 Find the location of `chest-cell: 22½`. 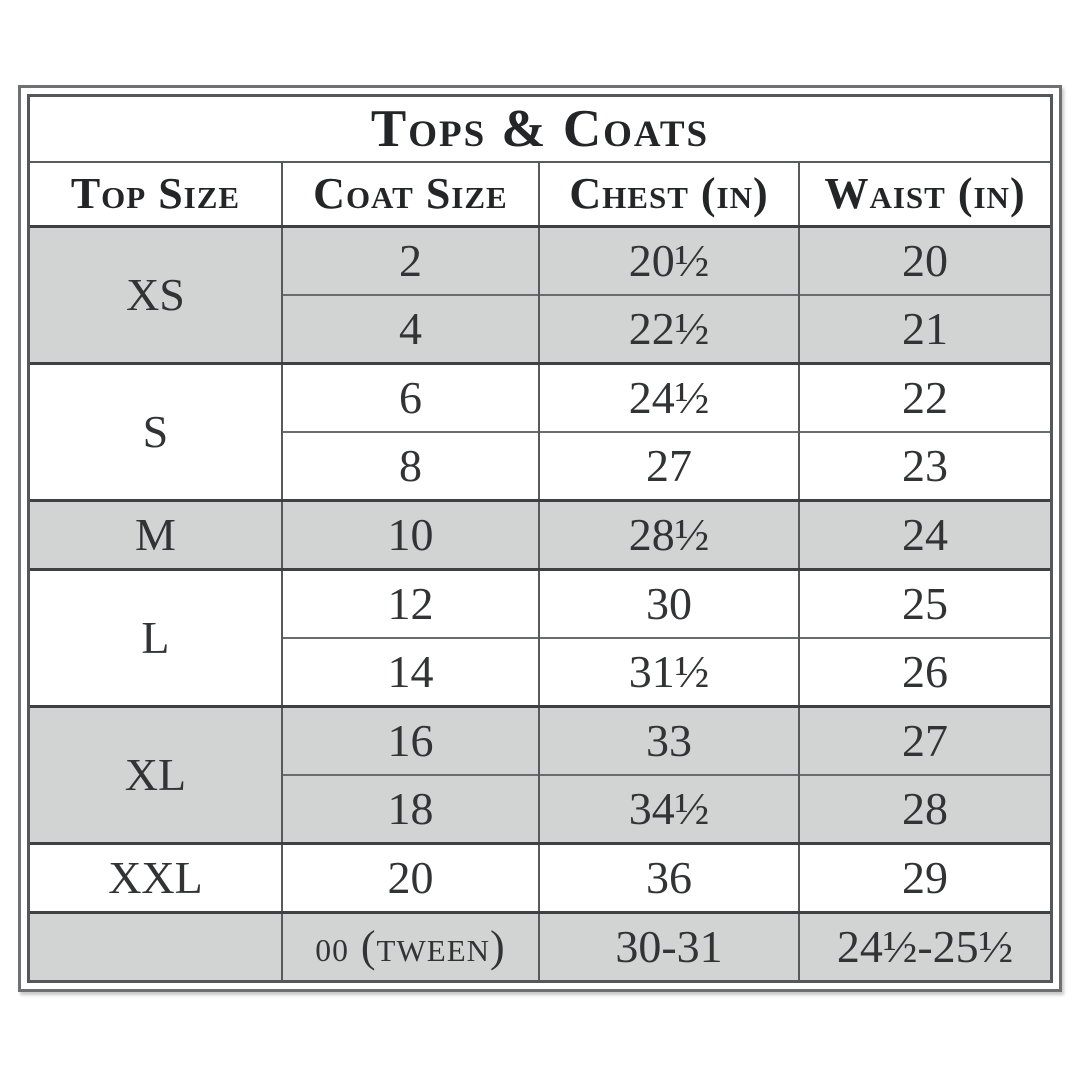

chest-cell: 22½ is located at coordinates (668, 329).